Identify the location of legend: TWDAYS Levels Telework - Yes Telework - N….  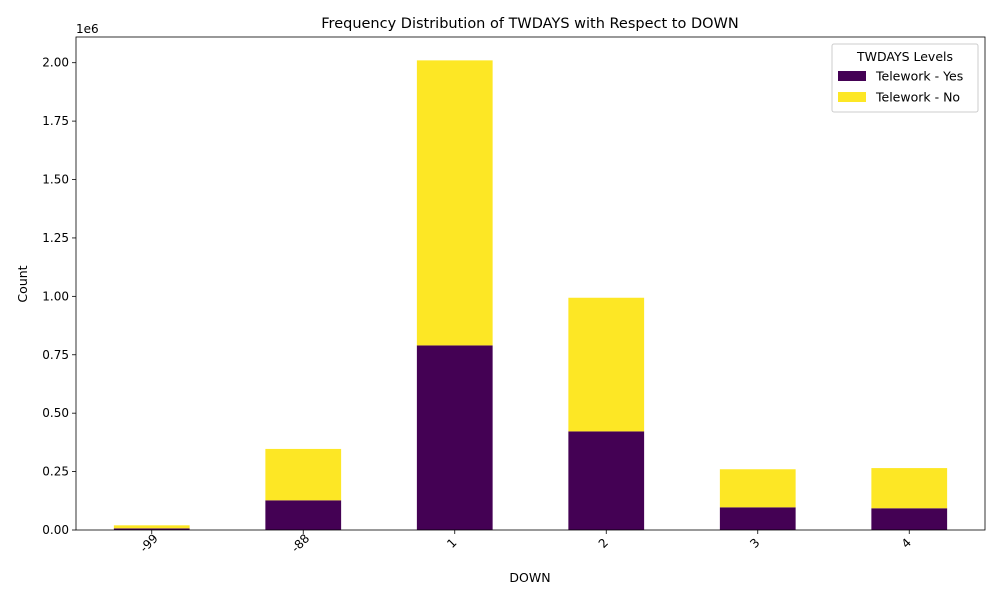
(905, 78).